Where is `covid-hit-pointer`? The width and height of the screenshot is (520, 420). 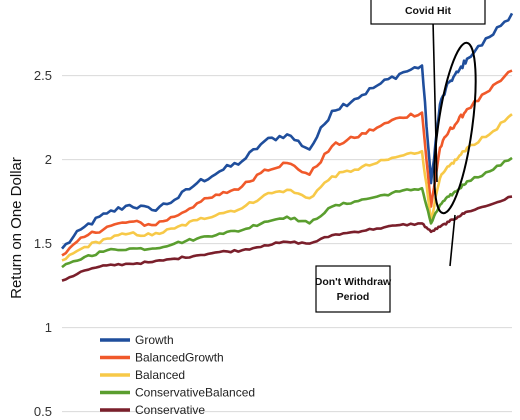
covid-hit-pointer is located at coordinates (435, 101).